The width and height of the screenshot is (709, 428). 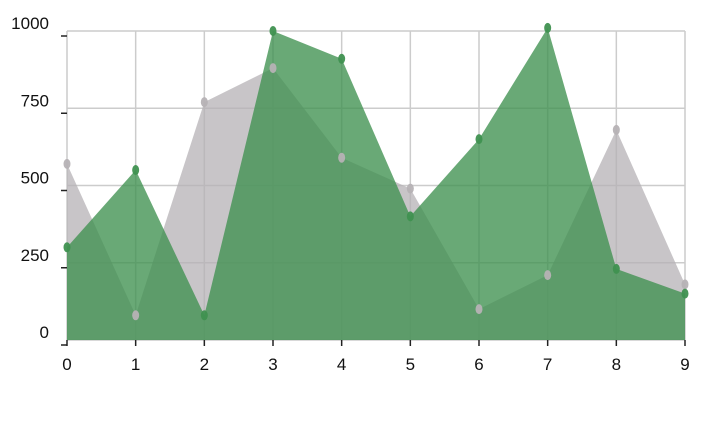 What do you see at coordinates (341, 364) in the screenshot?
I see `x-tick-label: 4` at bounding box center [341, 364].